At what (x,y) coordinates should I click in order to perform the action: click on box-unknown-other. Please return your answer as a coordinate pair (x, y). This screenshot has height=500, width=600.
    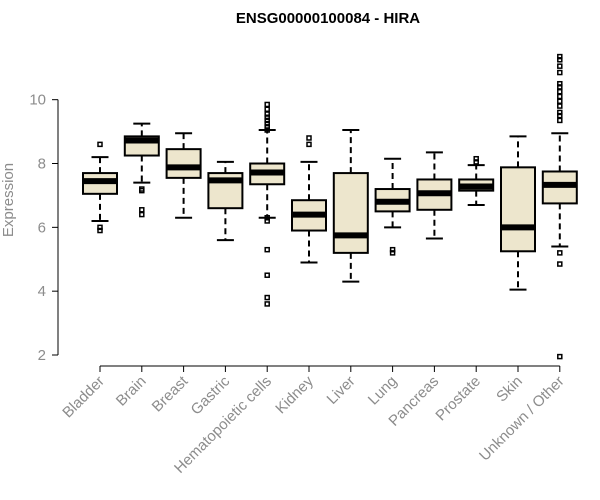
    Looking at the image, I should click on (559, 206).